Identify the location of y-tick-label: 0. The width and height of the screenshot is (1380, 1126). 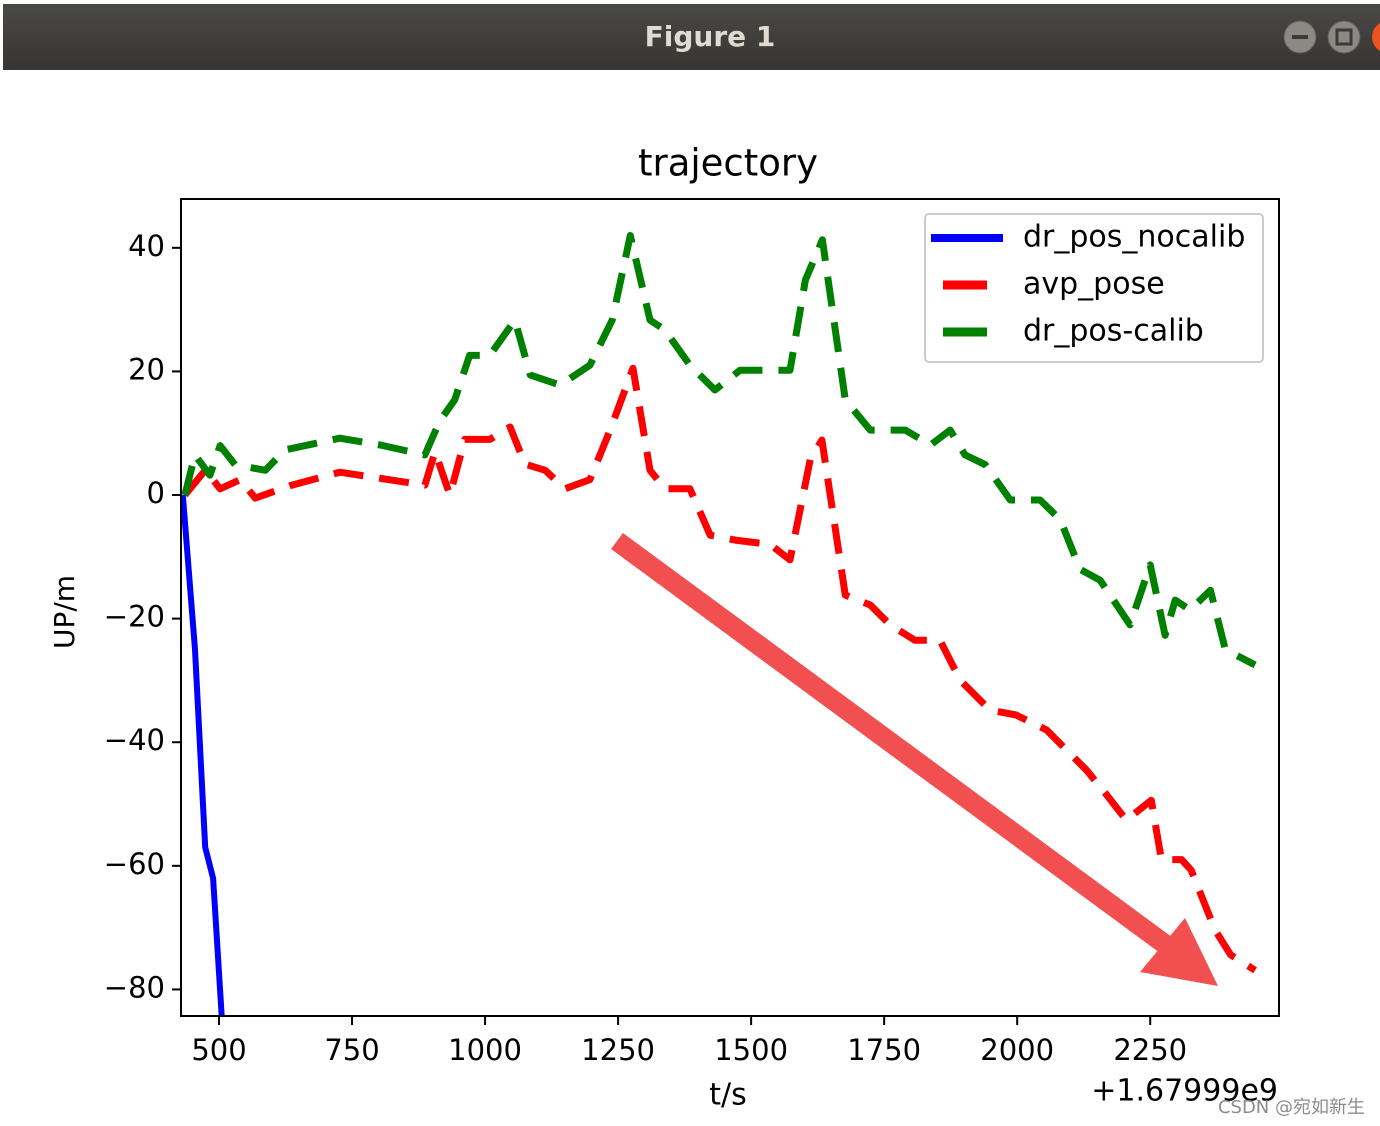
(156, 493).